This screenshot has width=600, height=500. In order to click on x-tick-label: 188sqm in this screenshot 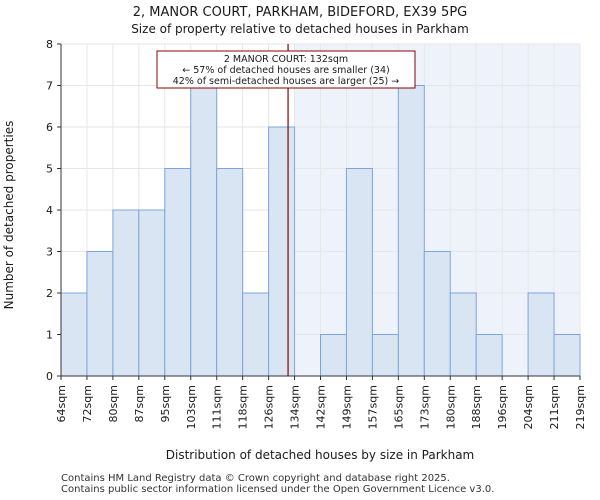, I will do `click(476, 407)`.